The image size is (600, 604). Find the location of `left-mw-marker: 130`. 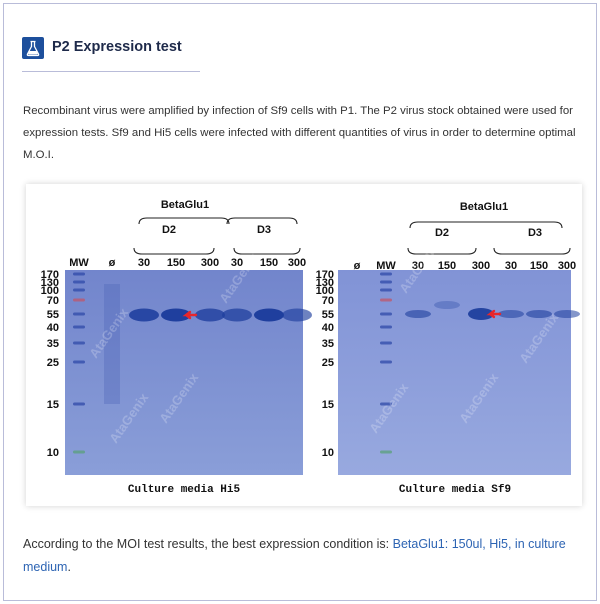

left-mw-marker: 130 is located at coordinates (50, 283).